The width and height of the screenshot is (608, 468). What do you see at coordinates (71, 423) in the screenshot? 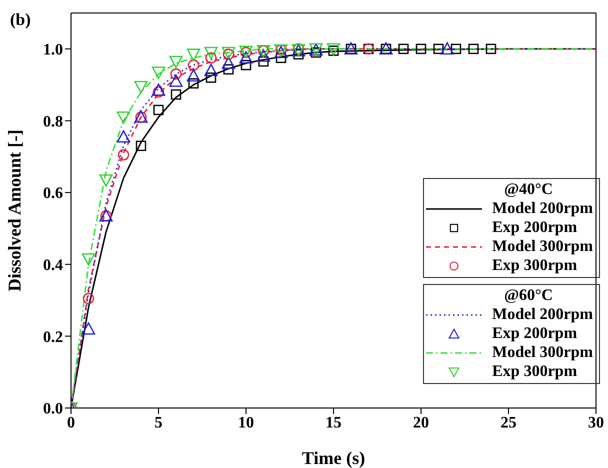
I see `x-tick-label: 0` at bounding box center [71, 423].